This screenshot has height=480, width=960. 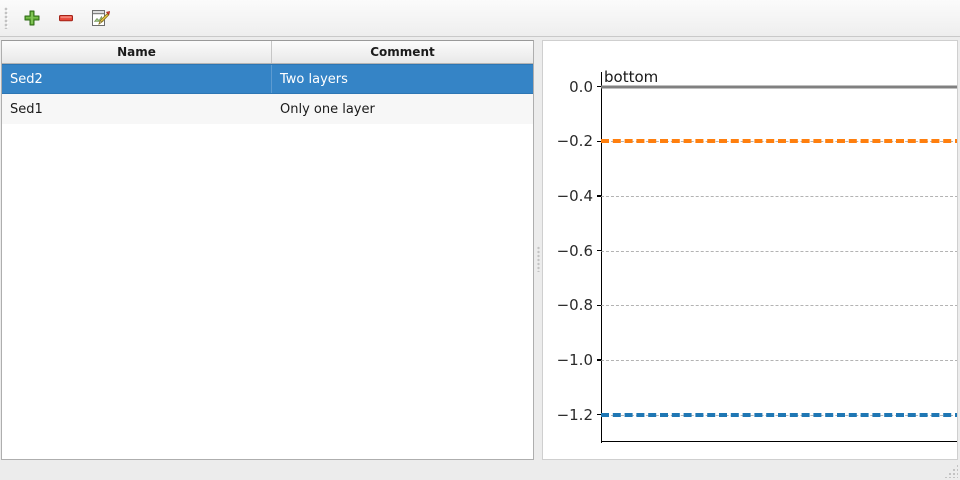 I want to click on add-button, so click(x=32, y=18).